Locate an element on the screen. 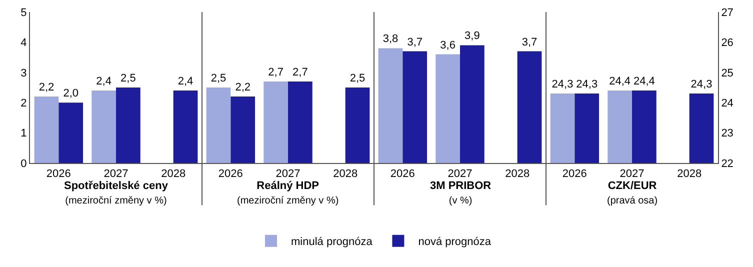  data-label: 3,8 is located at coordinates (390, 39).